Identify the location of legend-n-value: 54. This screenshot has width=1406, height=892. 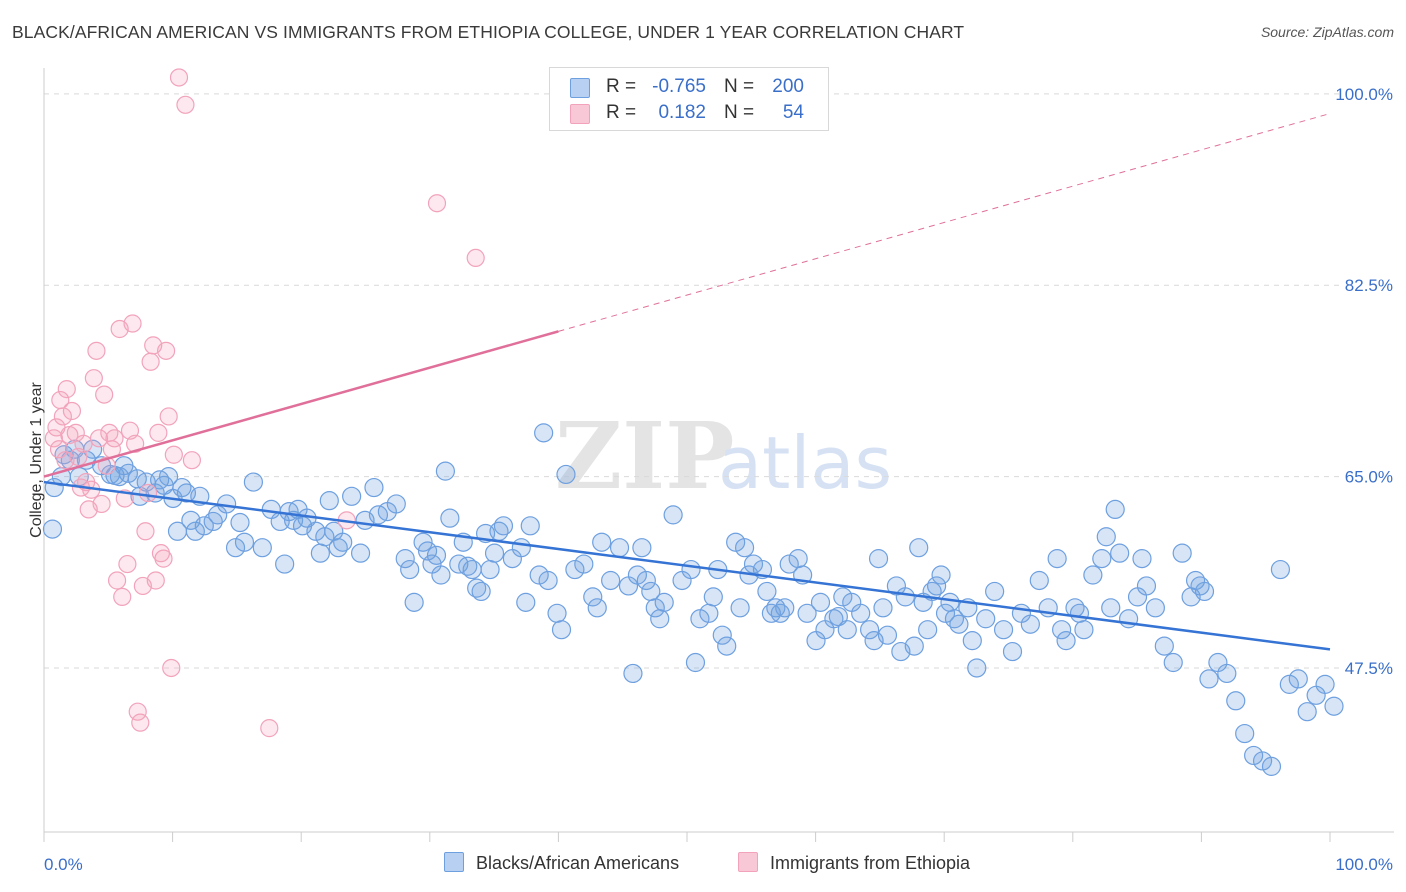
(793, 112).